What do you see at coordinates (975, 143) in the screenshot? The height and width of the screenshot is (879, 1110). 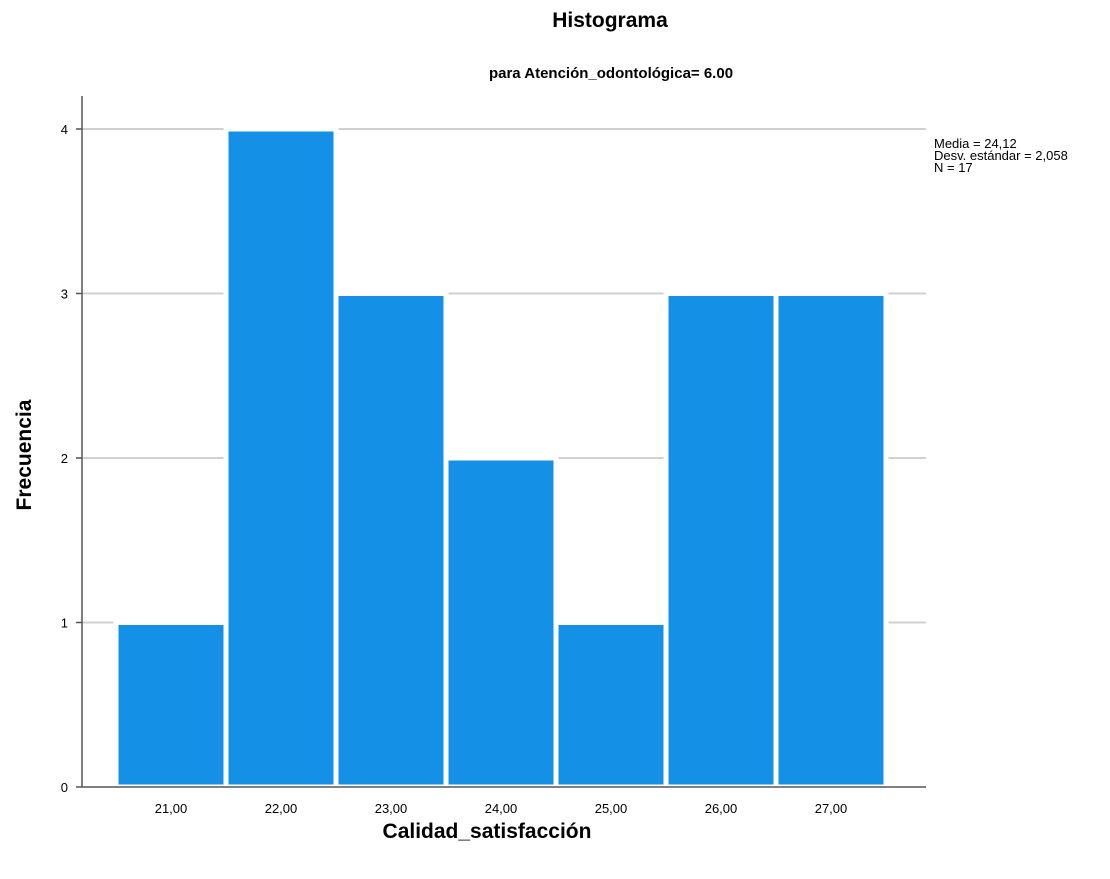 I see `stats-line: Media = 24,12` at bounding box center [975, 143].